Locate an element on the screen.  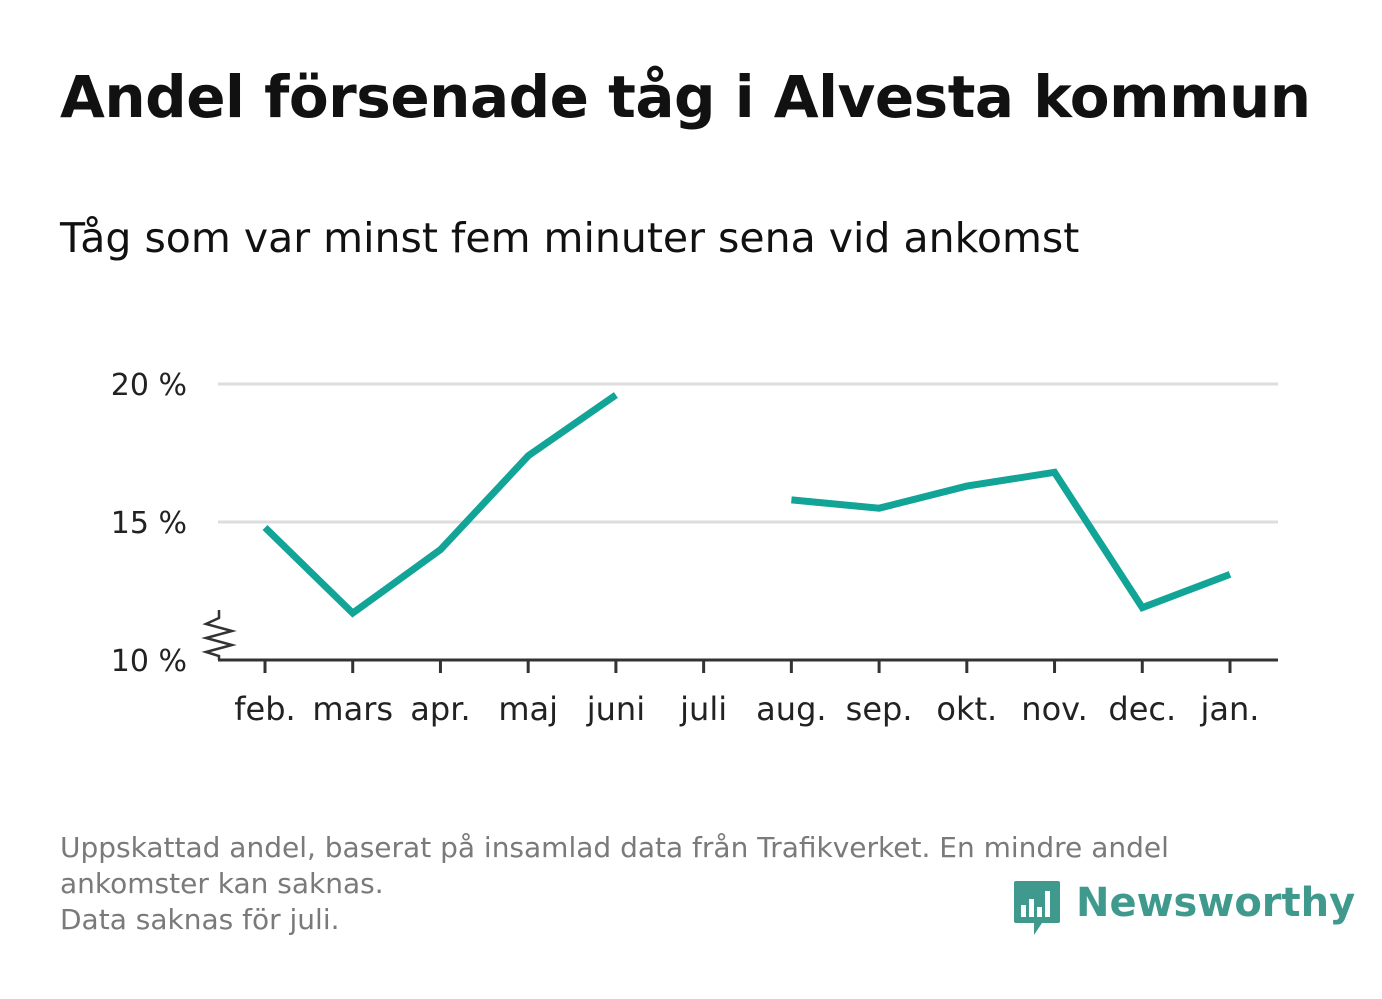
x-tick-label: dec. is located at coordinates (1142, 709).